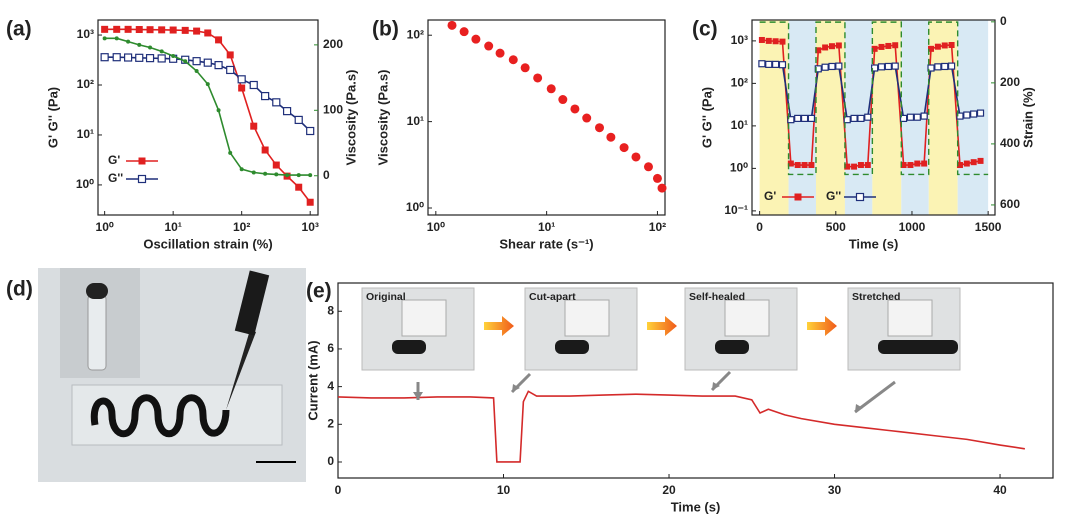  Describe the element at coordinates (572, 347) in the screenshot. I see `gel-sample` at that location.